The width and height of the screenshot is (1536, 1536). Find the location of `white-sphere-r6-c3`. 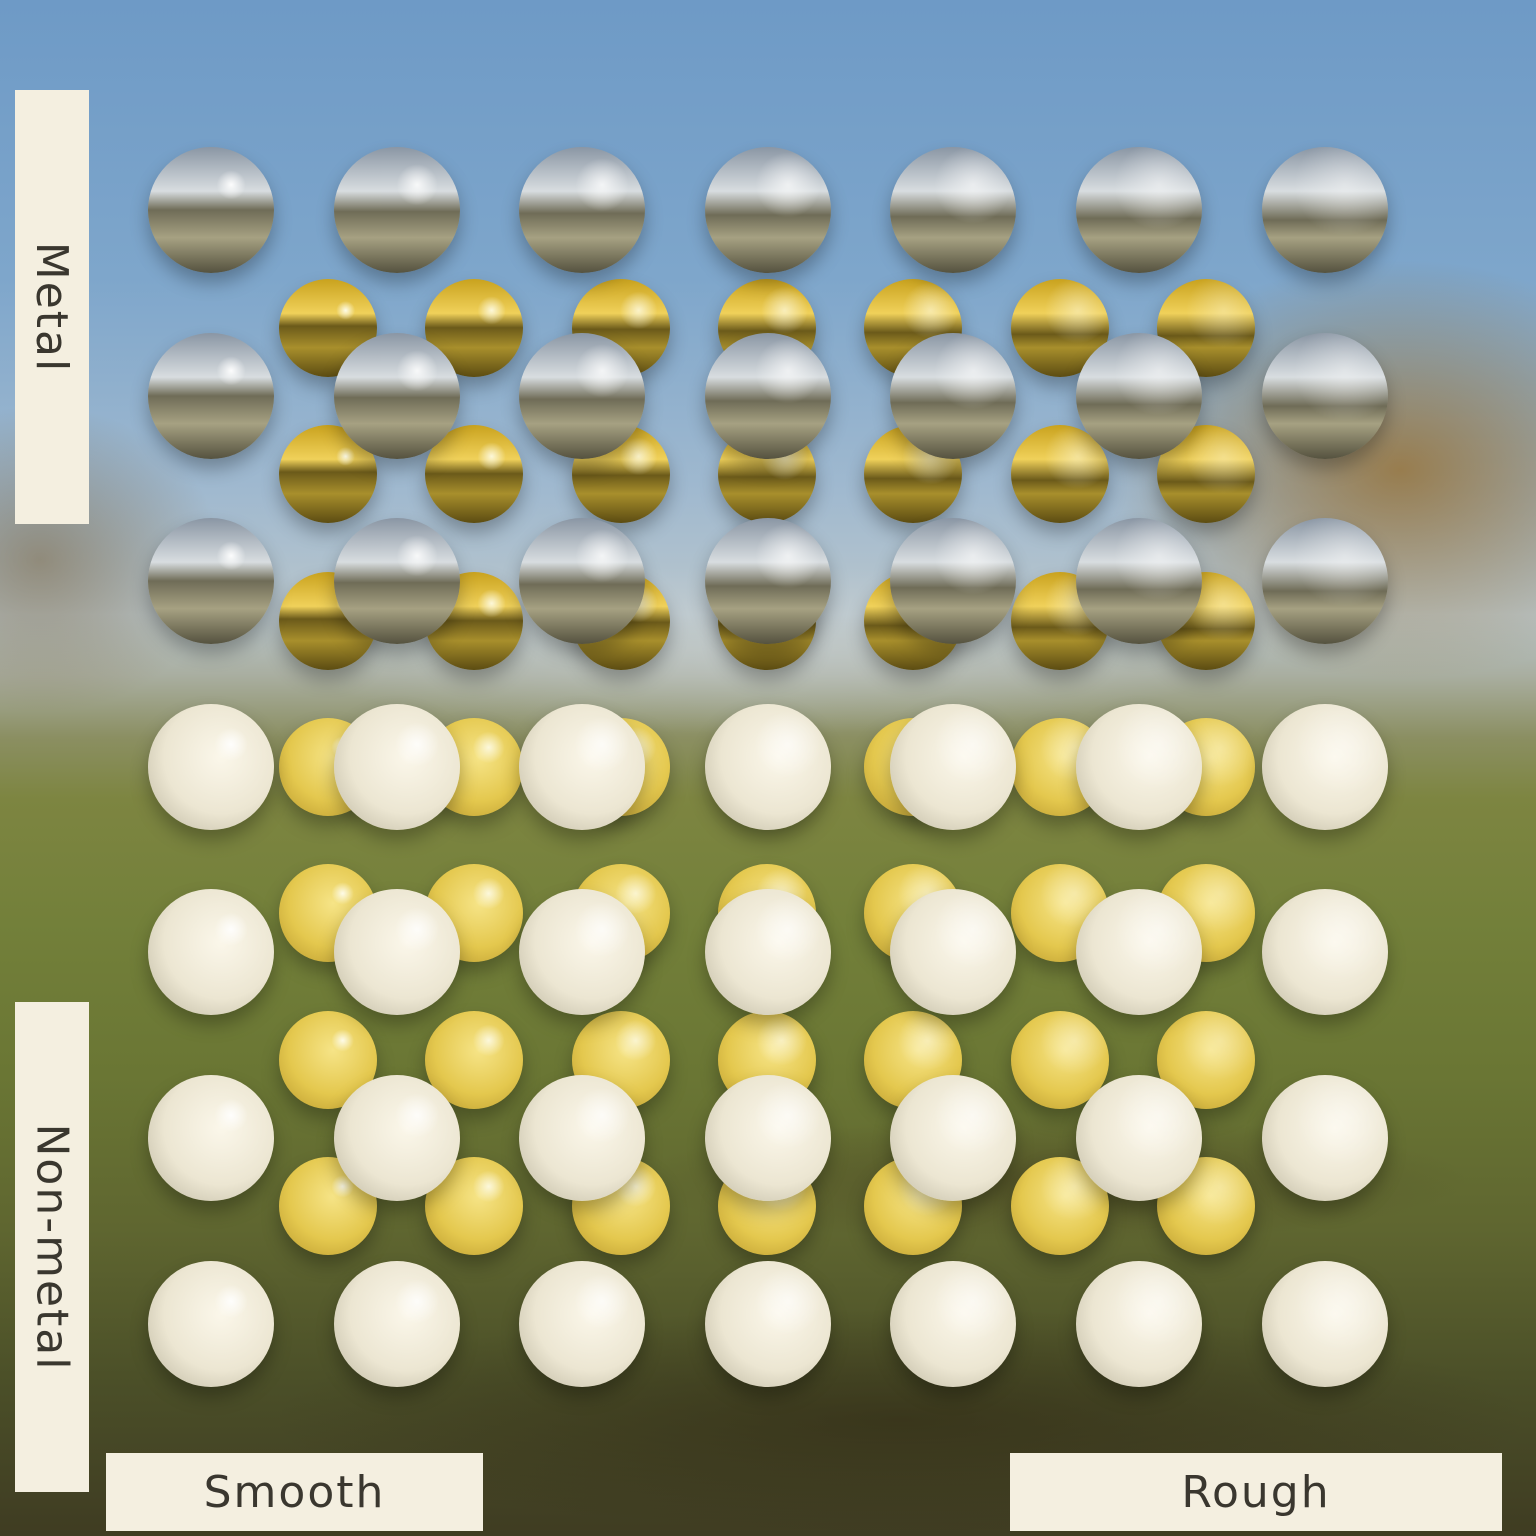

white-sphere-r6-c3 is located at coordinates (582, 1138).